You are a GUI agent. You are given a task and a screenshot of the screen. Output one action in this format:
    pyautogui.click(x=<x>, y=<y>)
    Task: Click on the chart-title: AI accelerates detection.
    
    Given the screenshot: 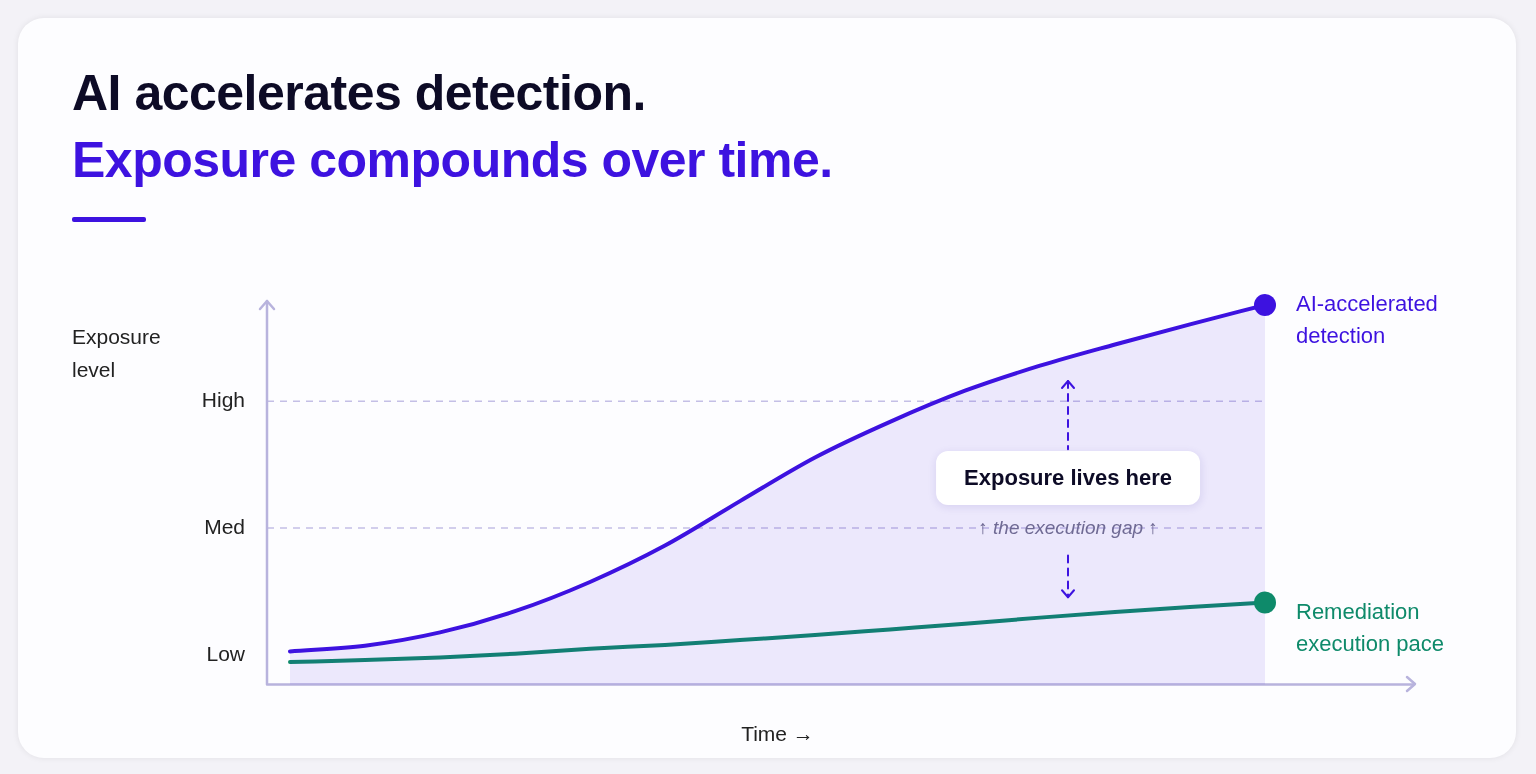 What is the action you would take?
    pyautogui.click(x=359, y=93)
    